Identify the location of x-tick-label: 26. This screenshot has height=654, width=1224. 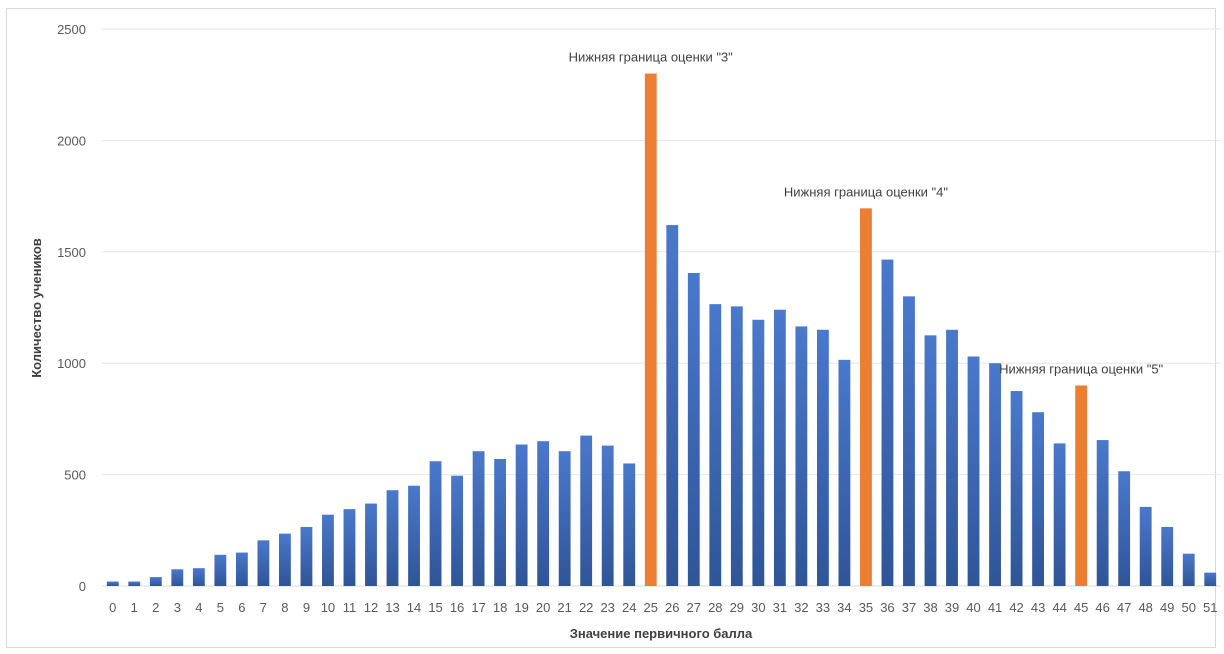
(672, 607).